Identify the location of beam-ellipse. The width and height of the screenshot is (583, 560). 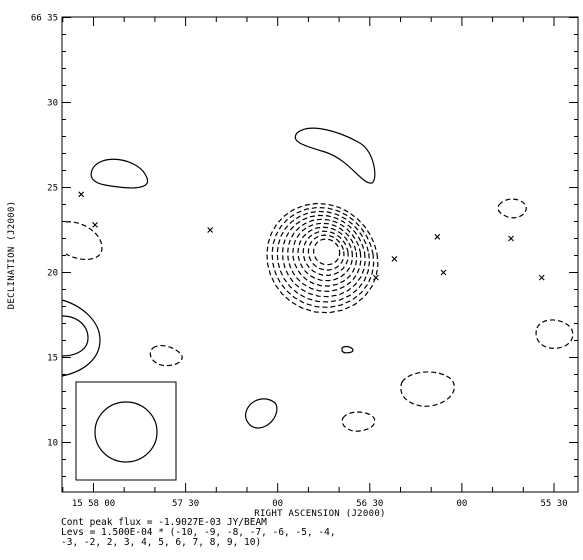
(126, 432).